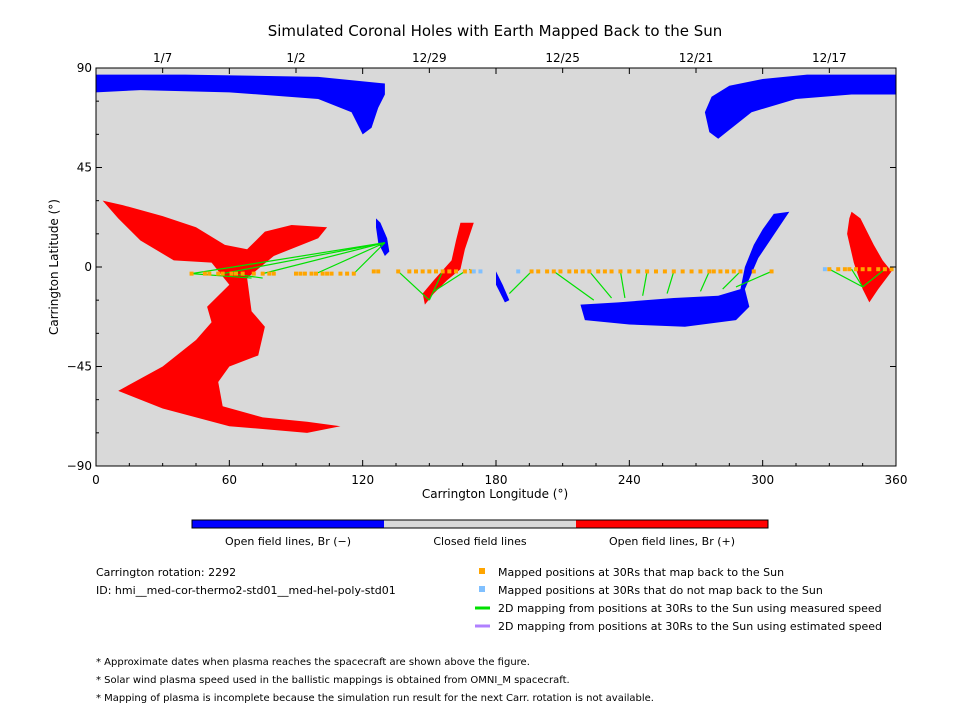 The height and width of the screenshot is (724, 960). I want to click on y-tick-label: 90, so click(84, 68).